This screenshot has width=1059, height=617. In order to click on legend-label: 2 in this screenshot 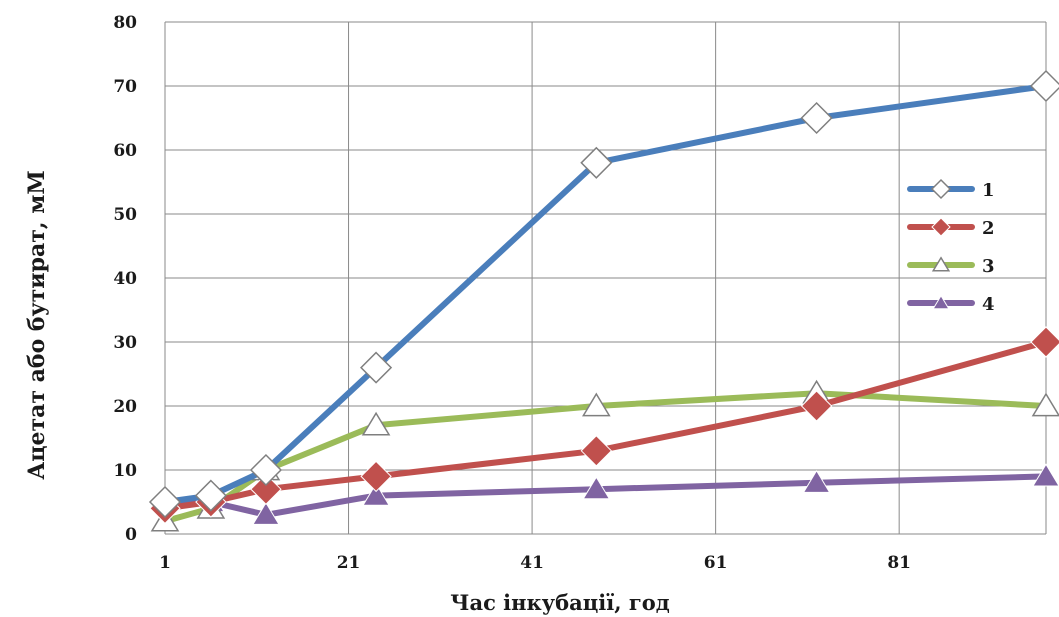, I will do `click(988, 228)`.